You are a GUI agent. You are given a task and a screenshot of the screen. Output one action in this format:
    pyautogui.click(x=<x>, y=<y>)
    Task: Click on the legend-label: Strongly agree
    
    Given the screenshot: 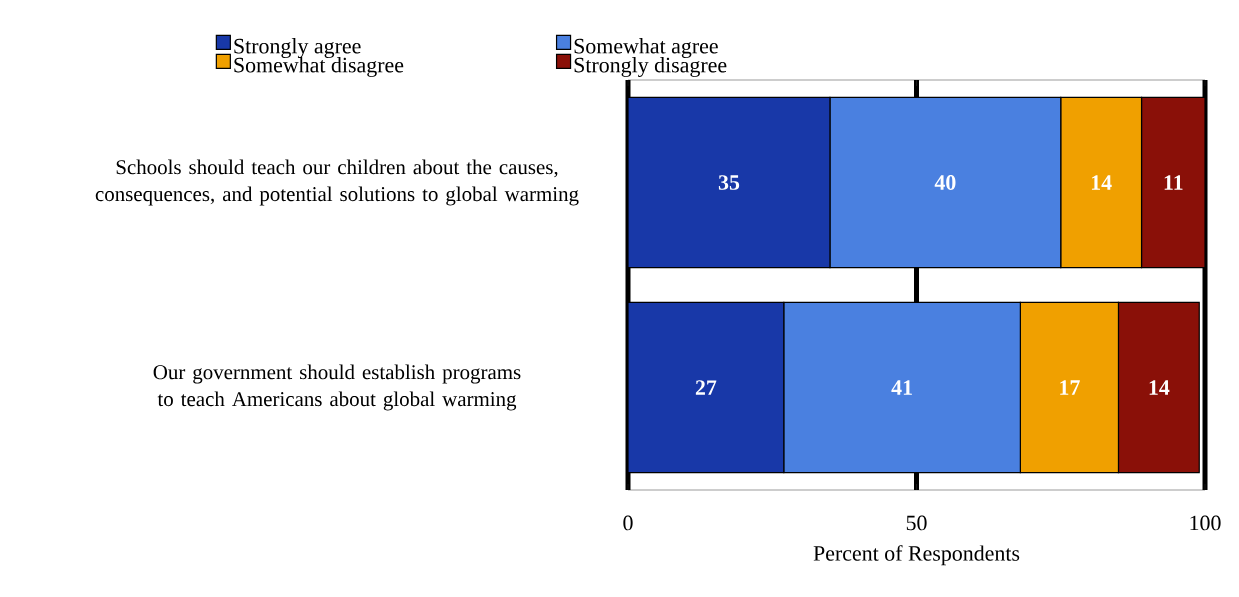 What is the action you would take?
    pyautogui.click(x=297, y=48)
    